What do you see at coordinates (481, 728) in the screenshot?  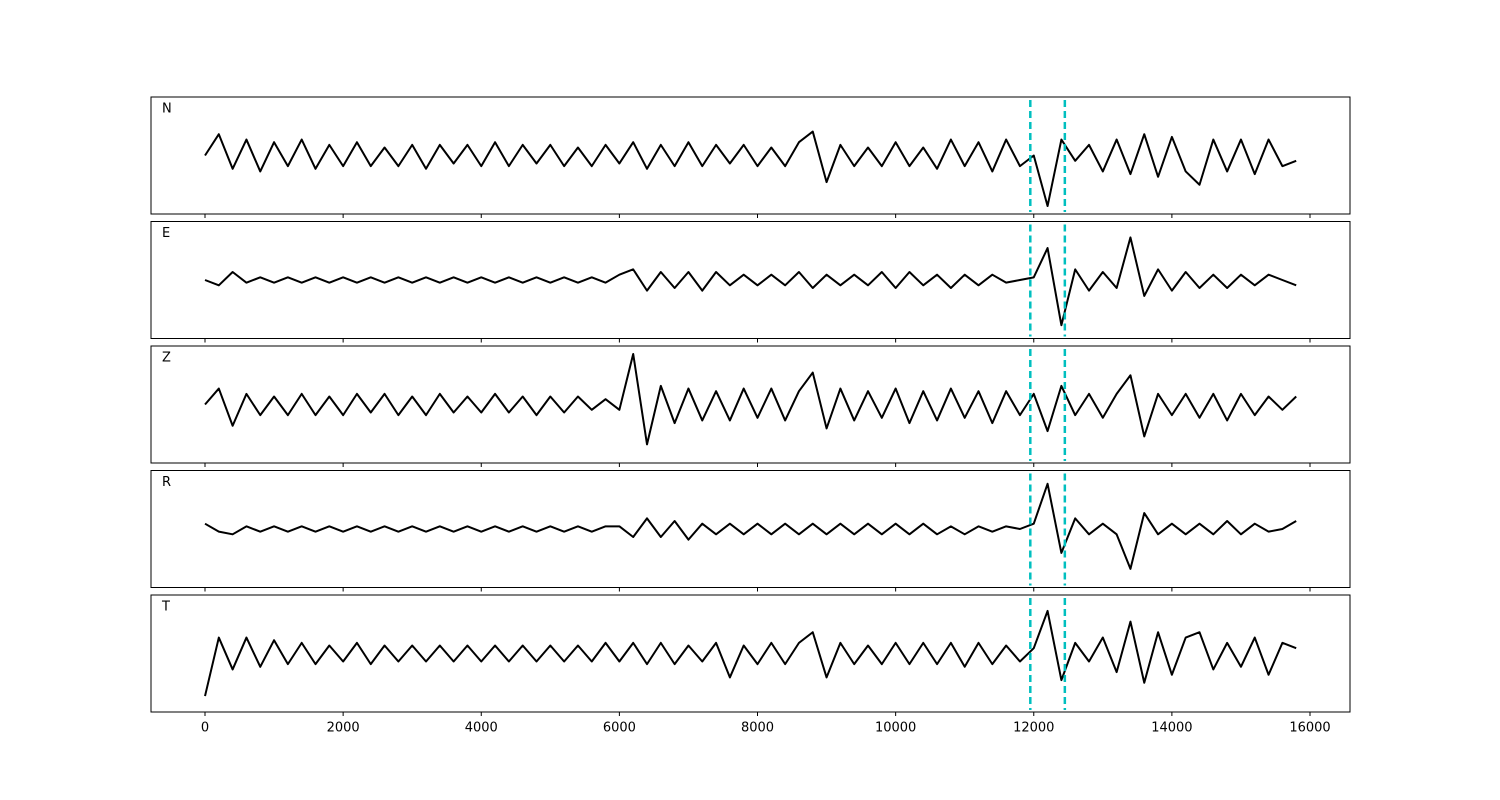 I see `x-tick-label: 4000` at bounding box center [481, 728].